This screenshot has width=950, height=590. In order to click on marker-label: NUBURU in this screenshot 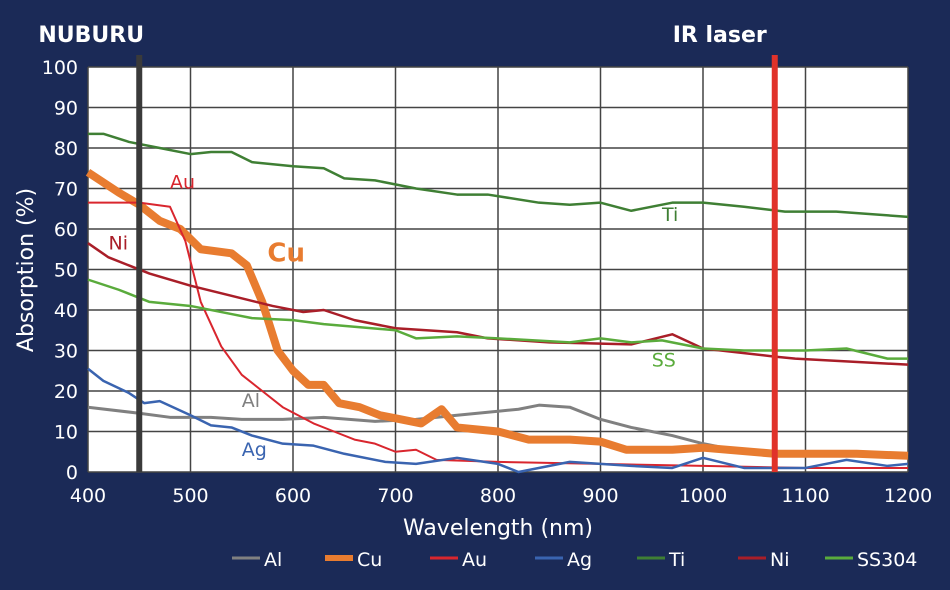, I will do `click(91, 35)`.